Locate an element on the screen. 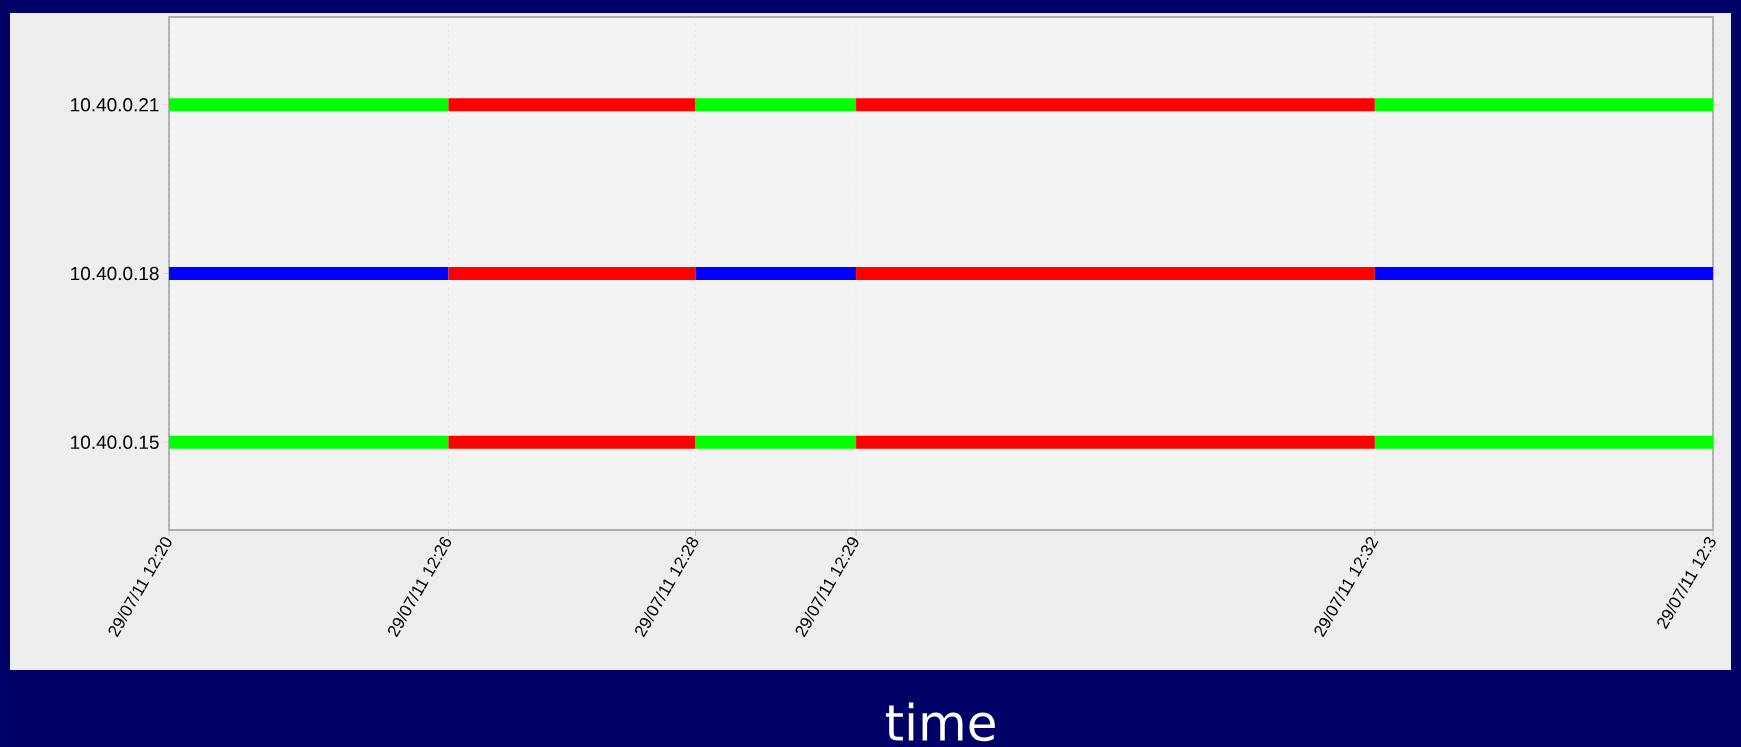 The image size is (1741, 747). y-tick-label: 10.40.0.21 is located at coordinates (115, 105).